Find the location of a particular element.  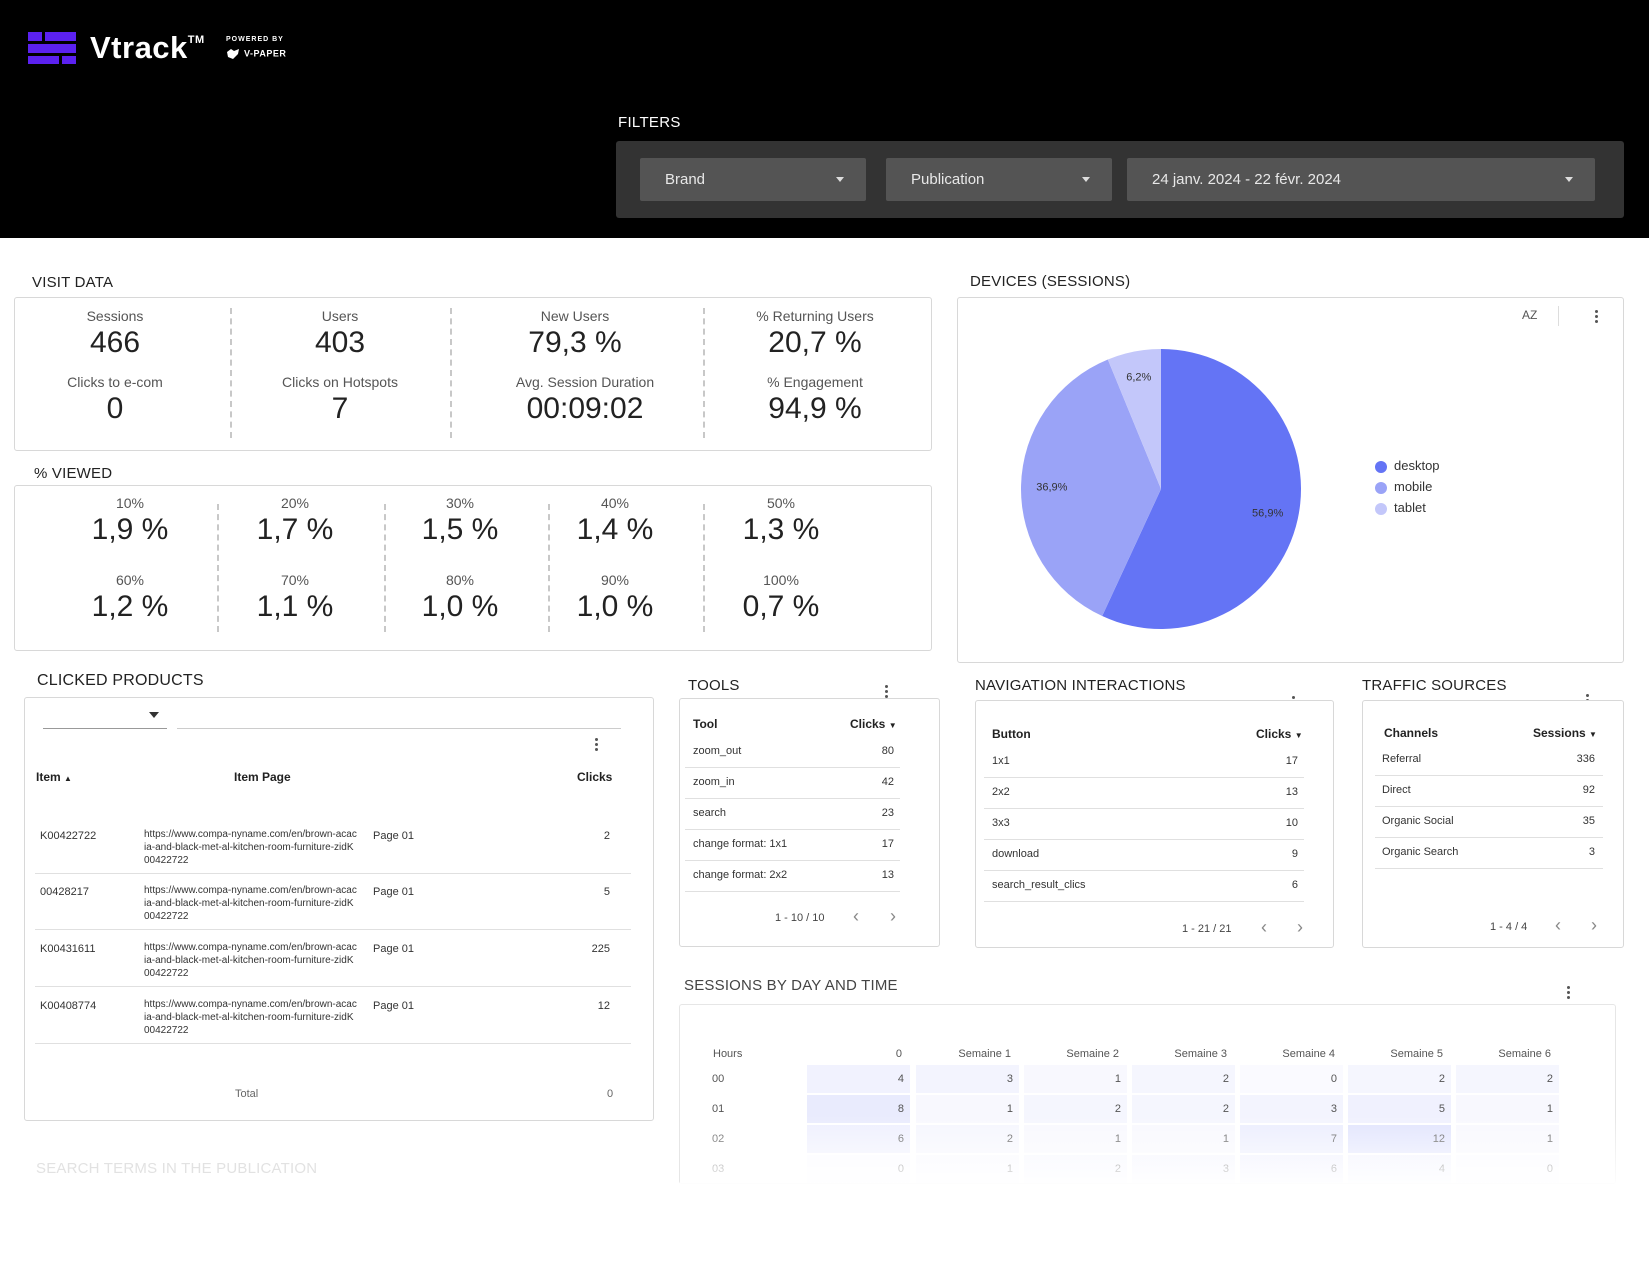

col-header-tool: Tool is located at coordinates (705, 724).